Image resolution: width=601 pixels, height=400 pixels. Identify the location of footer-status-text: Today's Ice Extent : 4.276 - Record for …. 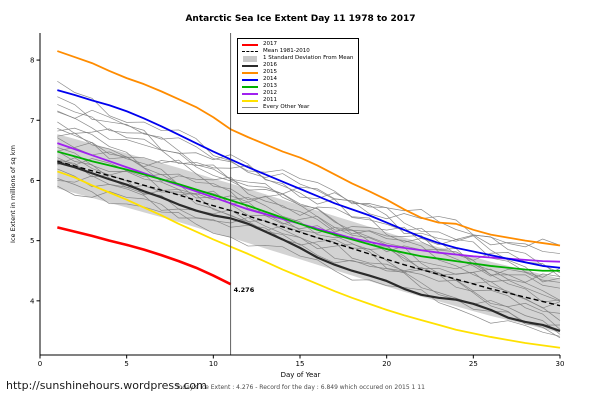
(300, 387).